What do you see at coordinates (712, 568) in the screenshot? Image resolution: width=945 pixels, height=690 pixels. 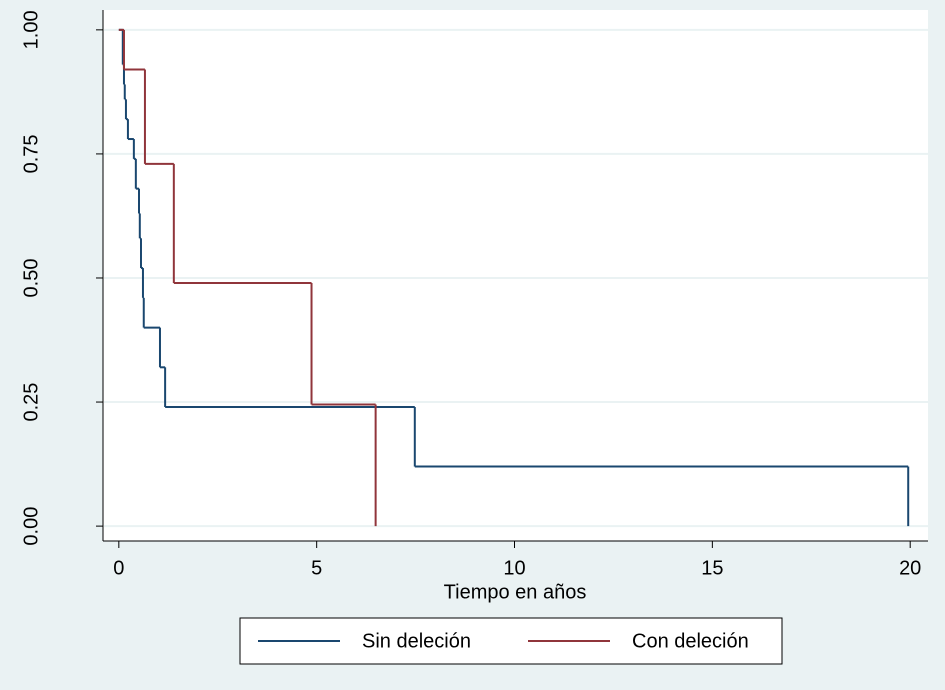 I see `x-tick-label: 15` at bounding box center [712, 568].